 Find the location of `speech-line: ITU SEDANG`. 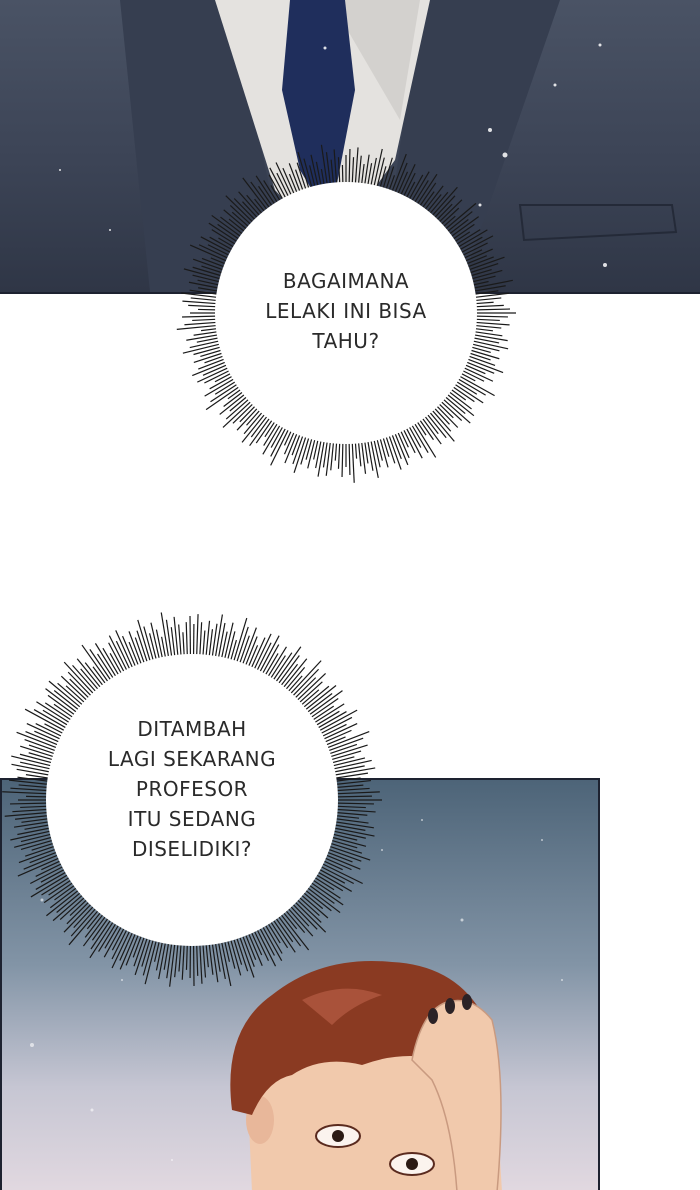

speech-line: ITU SEDANG is located at coordinates (192, 819).